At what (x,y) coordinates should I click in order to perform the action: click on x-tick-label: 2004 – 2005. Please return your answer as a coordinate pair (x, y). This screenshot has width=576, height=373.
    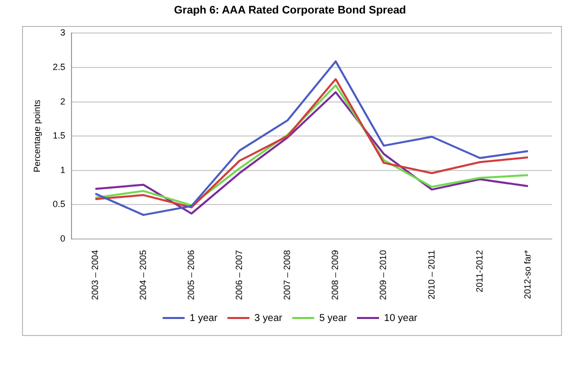
    Looking at the image, I should click on (143, 275).